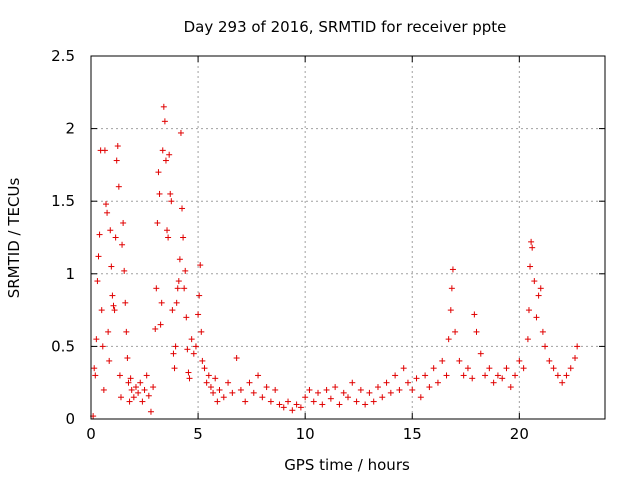 The image size is (640, 480). What do you see at coordinates (91, 434) in the screenshot?
I see `x-tick-label: 0` at bounding box center [91, 434].